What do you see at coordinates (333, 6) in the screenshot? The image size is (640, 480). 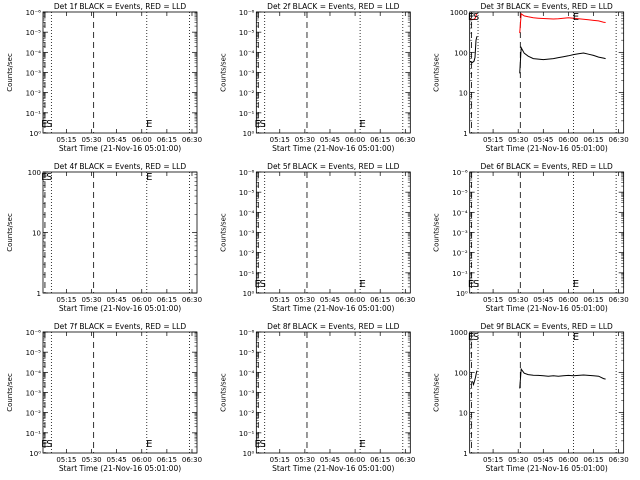 I see `panel-title: Det 2f BLACK = Events, RED = LLD` at bounding box center [333, 6].